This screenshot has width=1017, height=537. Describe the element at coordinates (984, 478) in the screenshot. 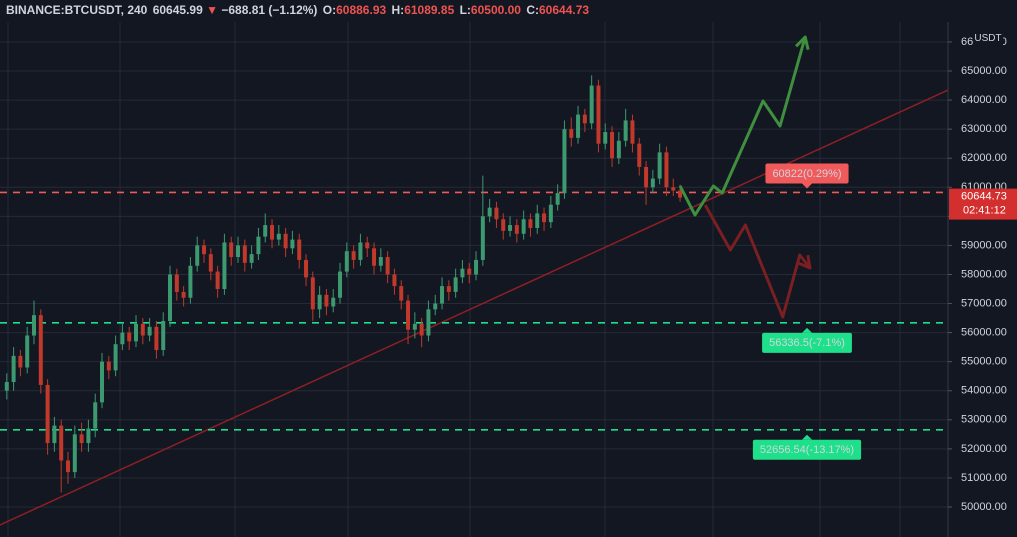

I see `y-tick-label: 51000.00` at that location.